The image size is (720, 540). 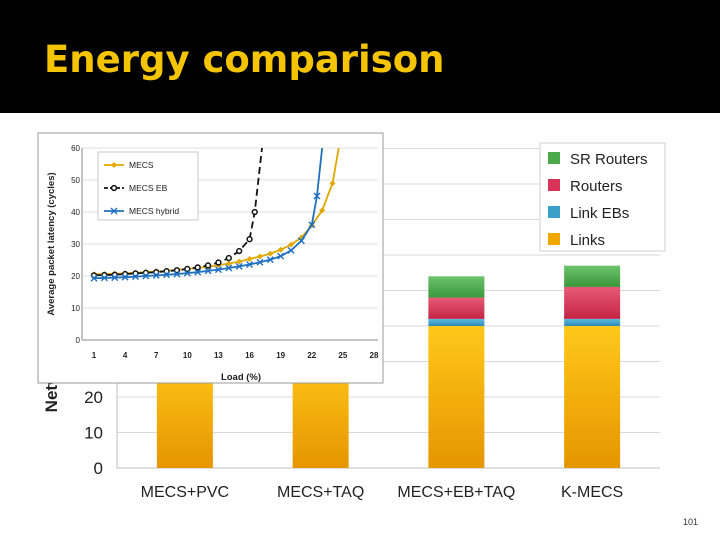 I want to click on inset-x-tick-label: 16, so click(x=249, y=355).